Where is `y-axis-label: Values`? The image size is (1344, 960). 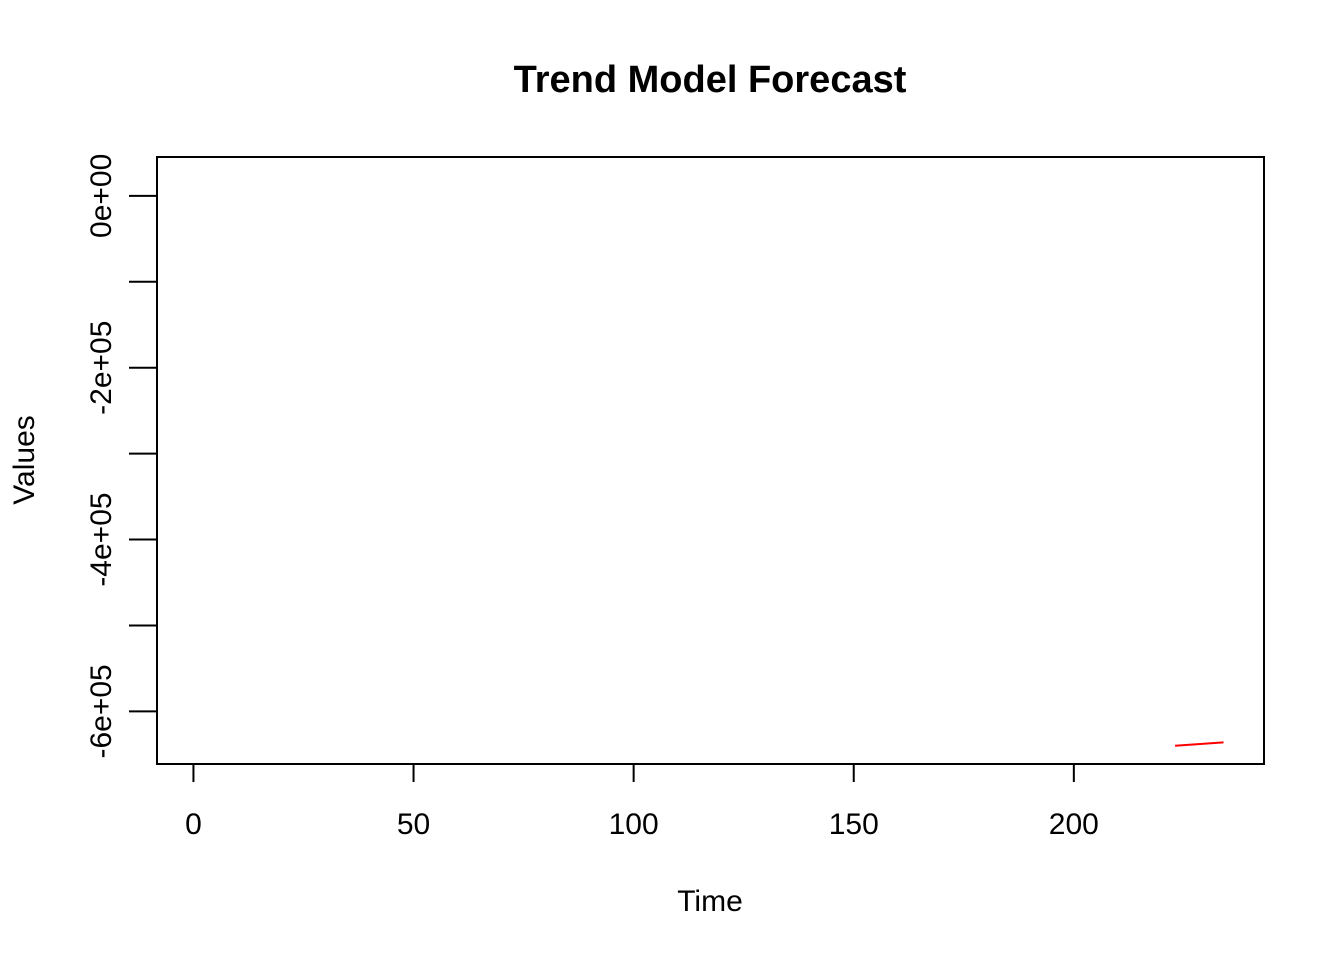 y-axis-label: Values is located at coordinates (24, 460).